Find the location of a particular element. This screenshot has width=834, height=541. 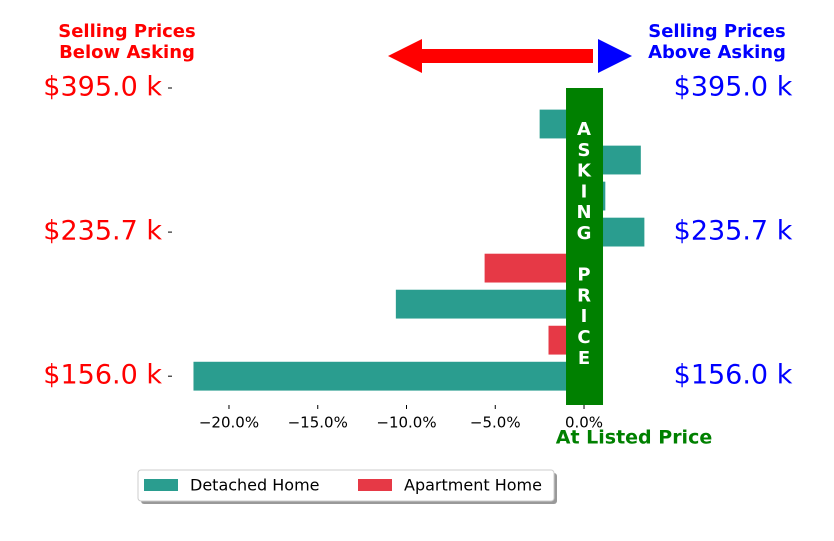

y-tick-label: $235.7 k is located at coordinates (102, 231).